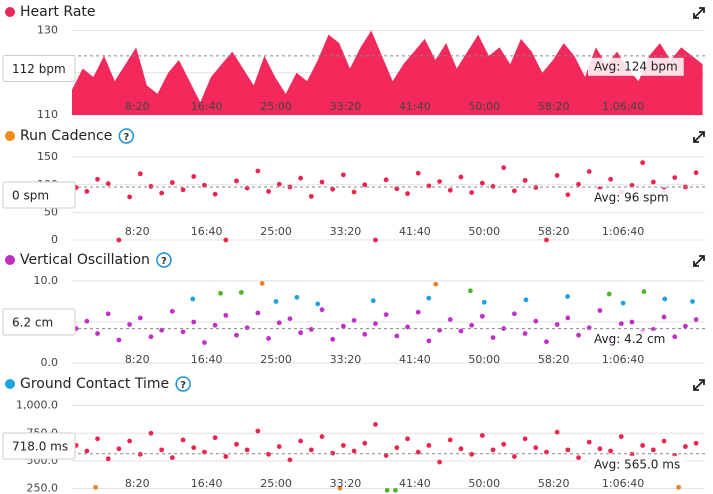 The image size is (713, 494). What do you see at coordinates (66, 136) in the screenshot?
I see `chart-title: Run Cadence` at bounding box center [66, 136].